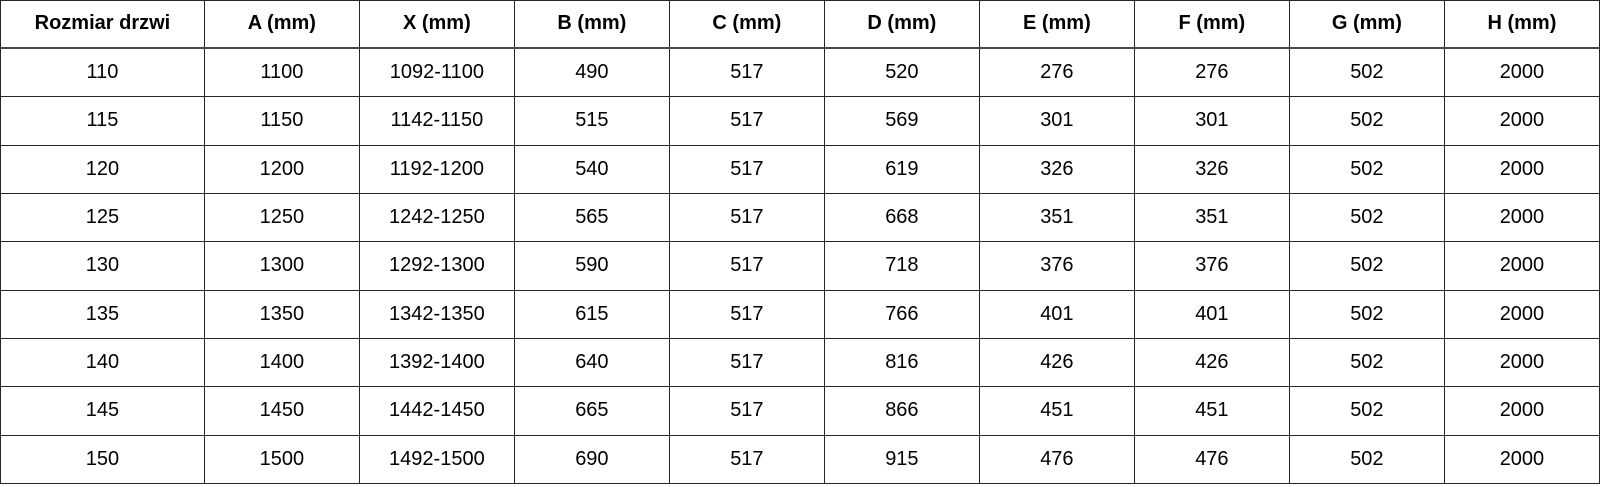  Describe the element at coordinates (1366, 24) in the screenshot. I see `column-header: G (mm)` at that location.